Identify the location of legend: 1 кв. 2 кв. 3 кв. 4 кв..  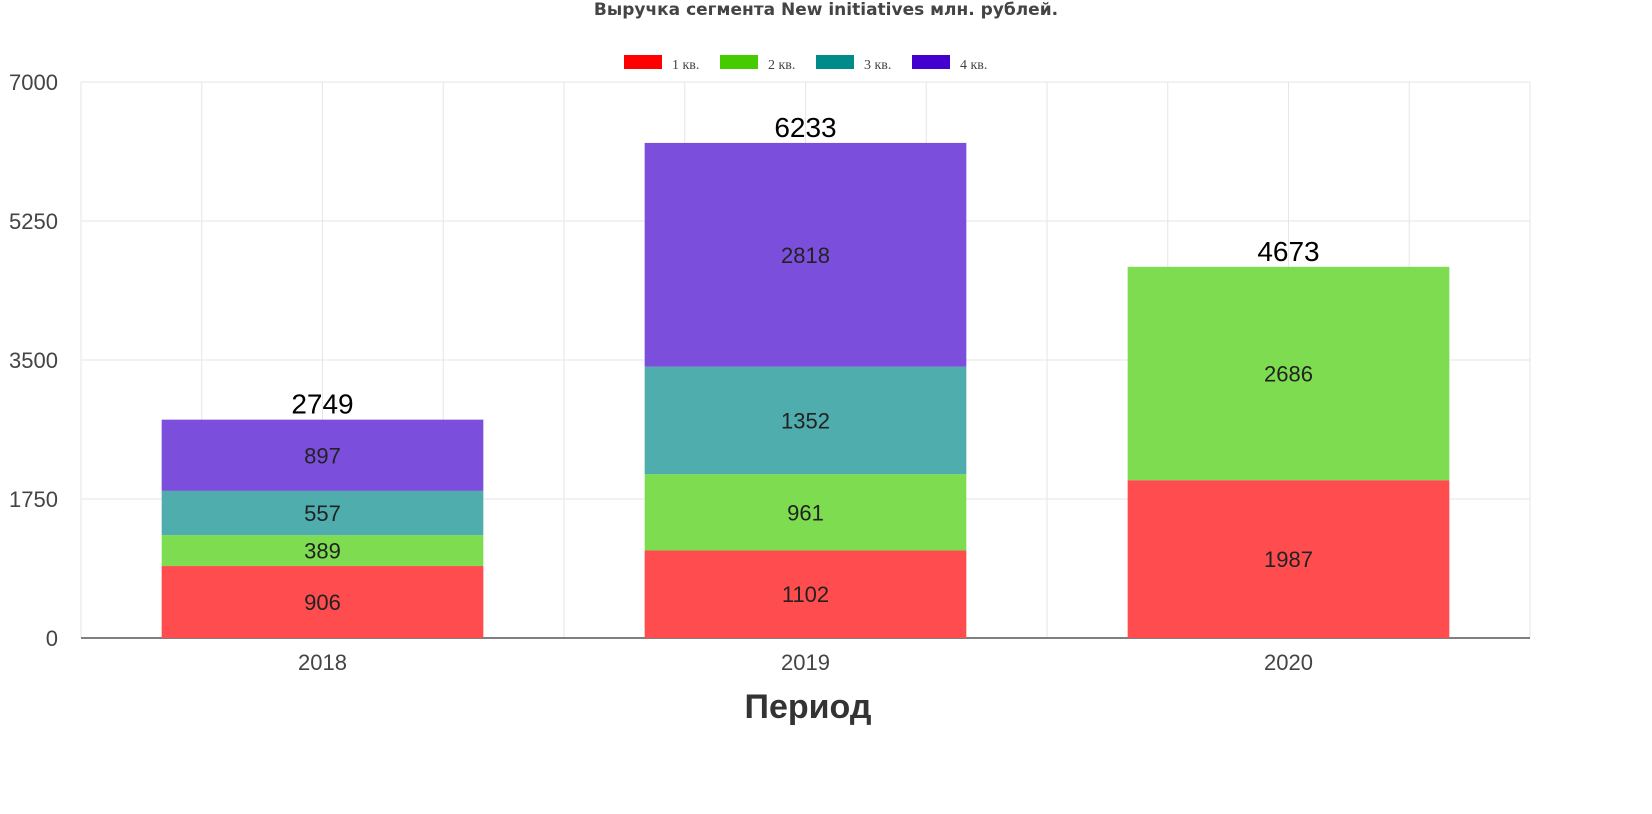
(805, 64).